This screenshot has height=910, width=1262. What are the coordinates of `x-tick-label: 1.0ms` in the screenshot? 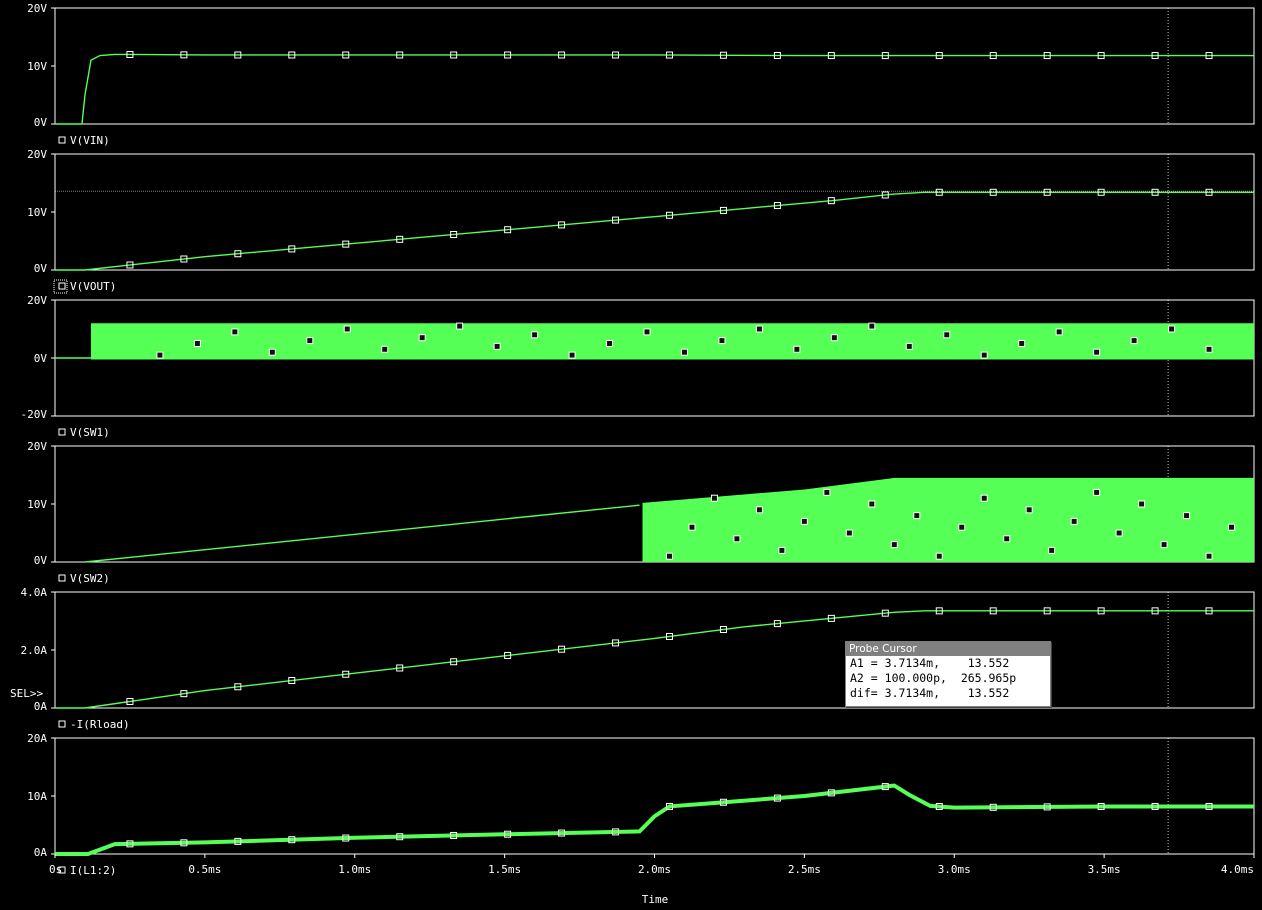 It's located at (354, 869).